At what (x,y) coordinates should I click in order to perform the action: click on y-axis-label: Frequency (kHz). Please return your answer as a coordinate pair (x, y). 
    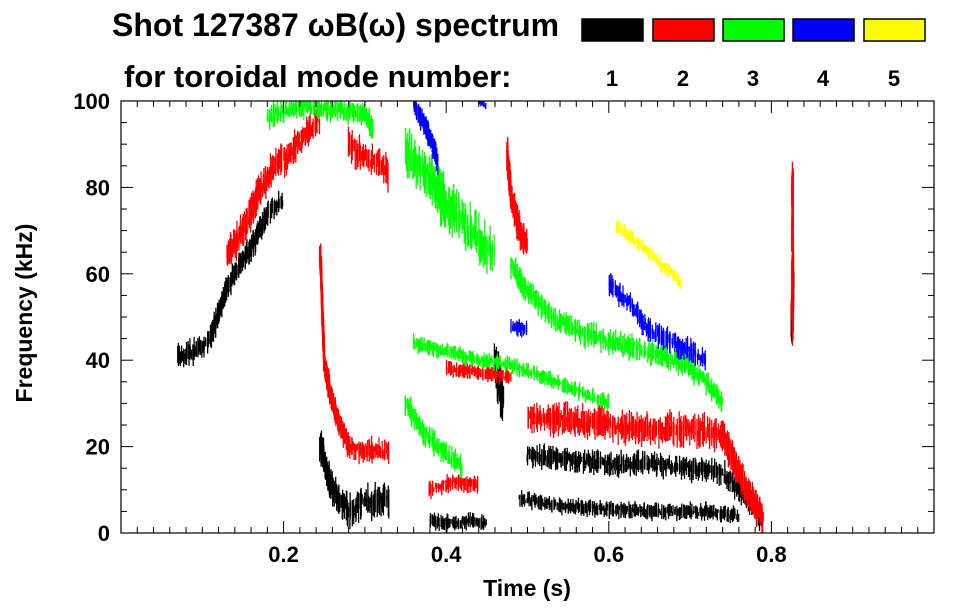
    Looking at the image, I should click on (24, 313).